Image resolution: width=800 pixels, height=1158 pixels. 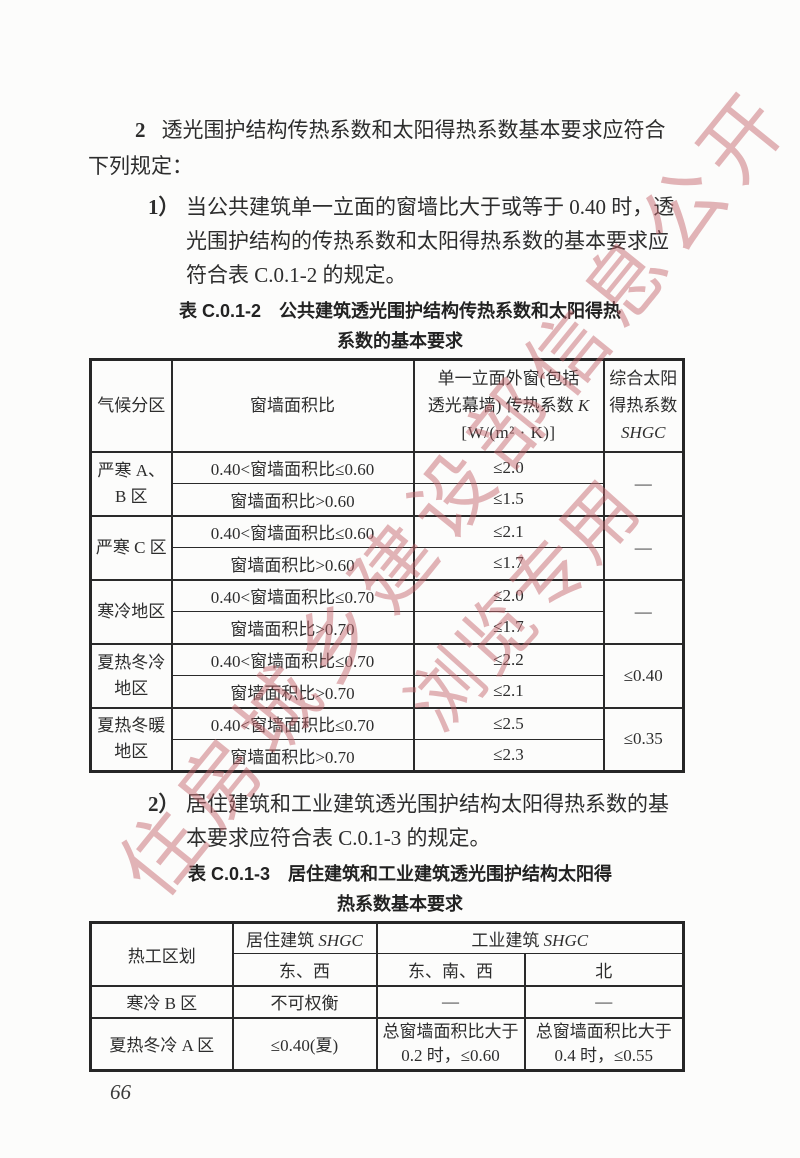 I want to click on table-row: 窗墙面积比>0.60 ≤1.5, so click(x=387, y=499).